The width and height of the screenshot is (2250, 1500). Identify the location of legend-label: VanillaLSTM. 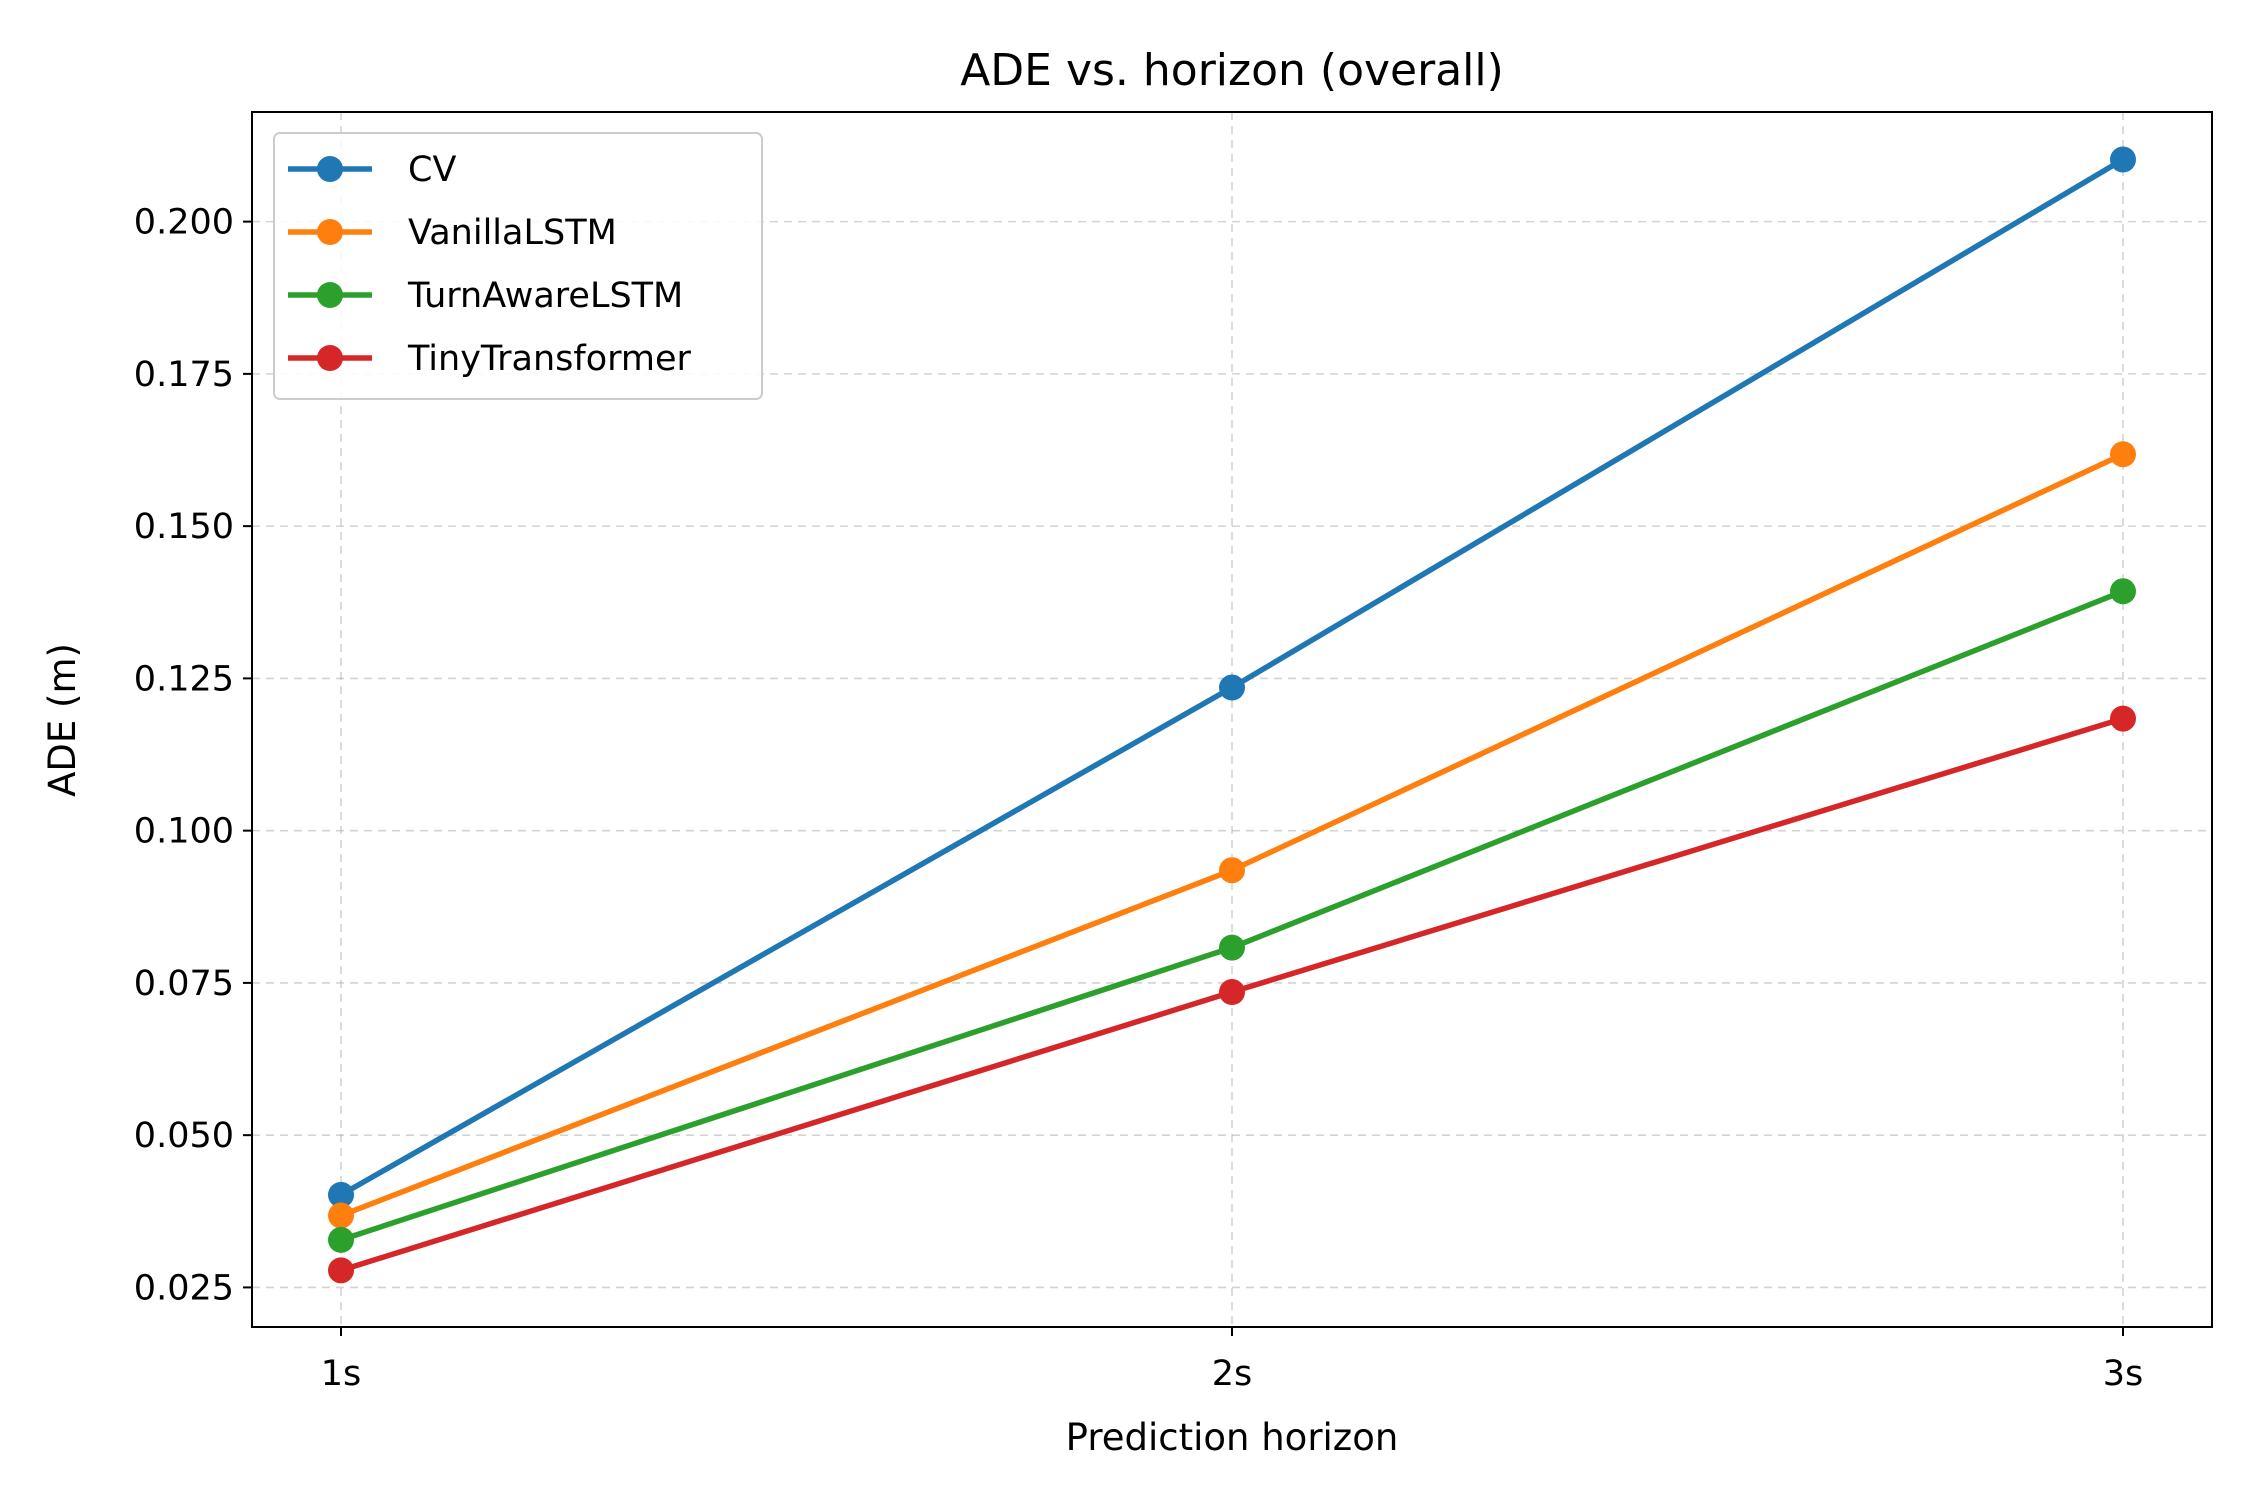
(512, 233).